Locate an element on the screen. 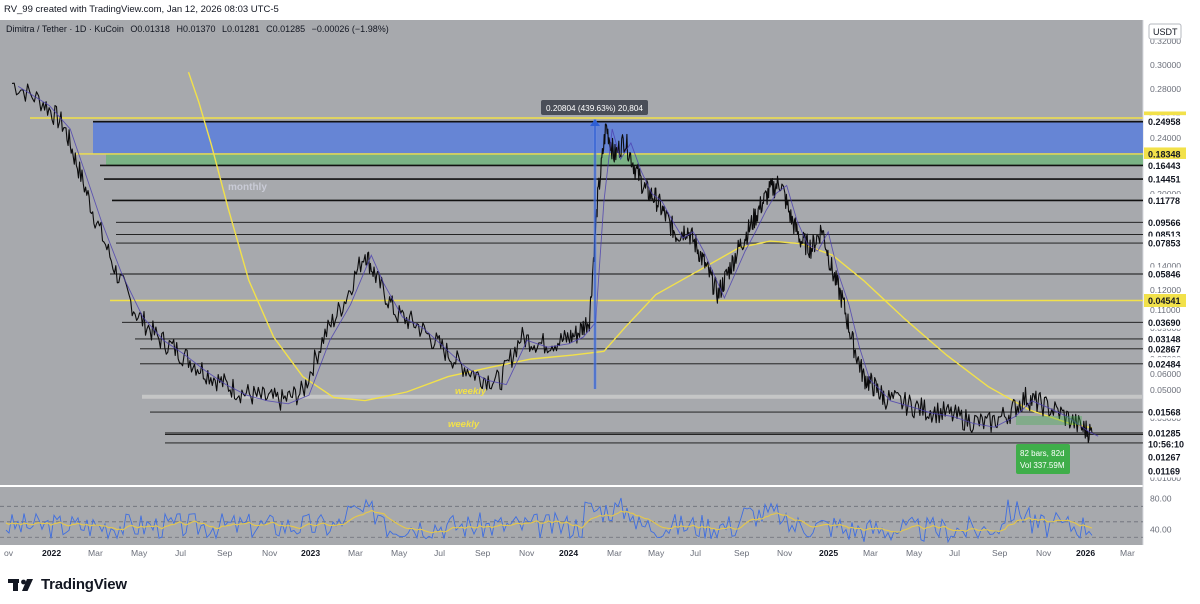  legend-pair: Dimitra / Tether · 1D · KuCoin is located at coordinates (65, 29).